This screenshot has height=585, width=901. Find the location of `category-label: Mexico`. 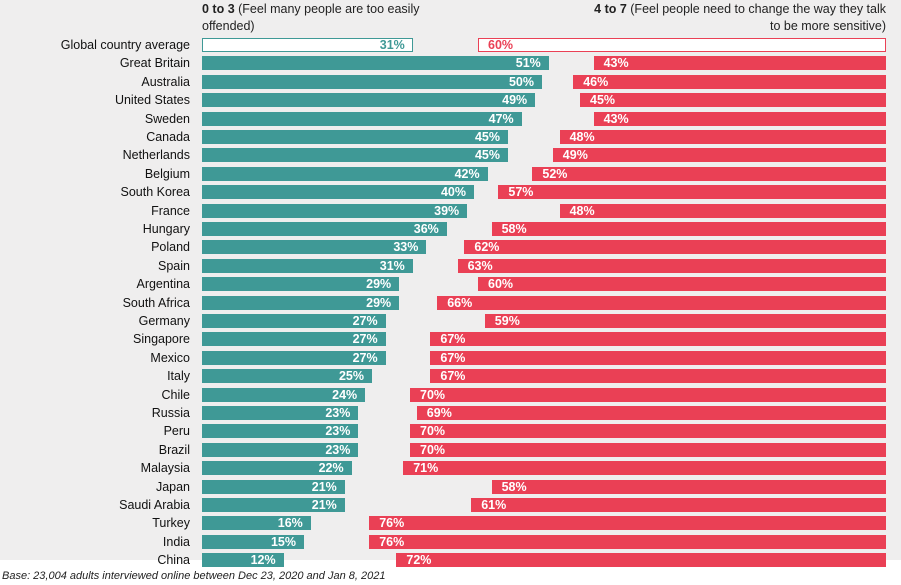

category-label: Mexico is located at coordinates (170, 358).